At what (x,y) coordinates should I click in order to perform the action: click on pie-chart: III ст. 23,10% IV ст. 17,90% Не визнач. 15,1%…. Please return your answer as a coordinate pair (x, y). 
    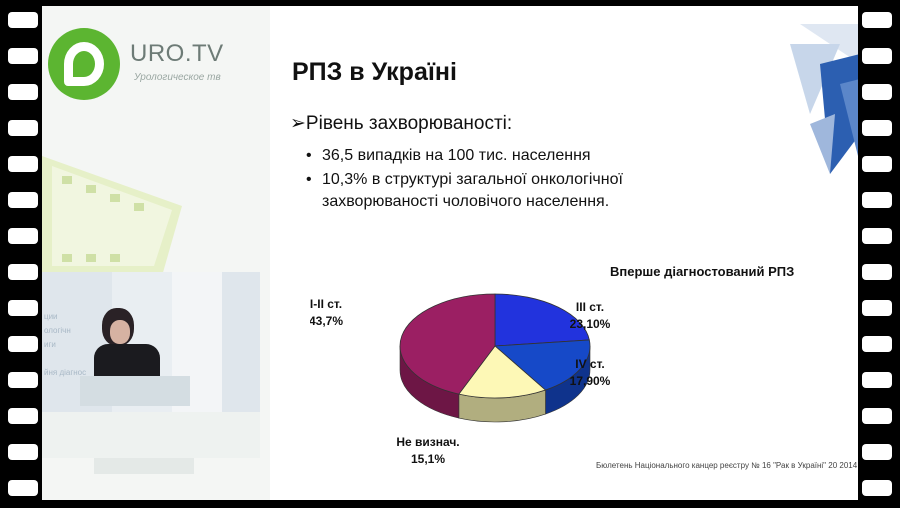
    Looking at the image, I should click on (460, 379).